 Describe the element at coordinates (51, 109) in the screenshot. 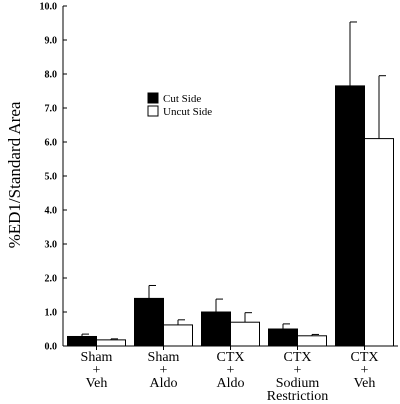

I see `y-tick-label: 7.0` at that location.